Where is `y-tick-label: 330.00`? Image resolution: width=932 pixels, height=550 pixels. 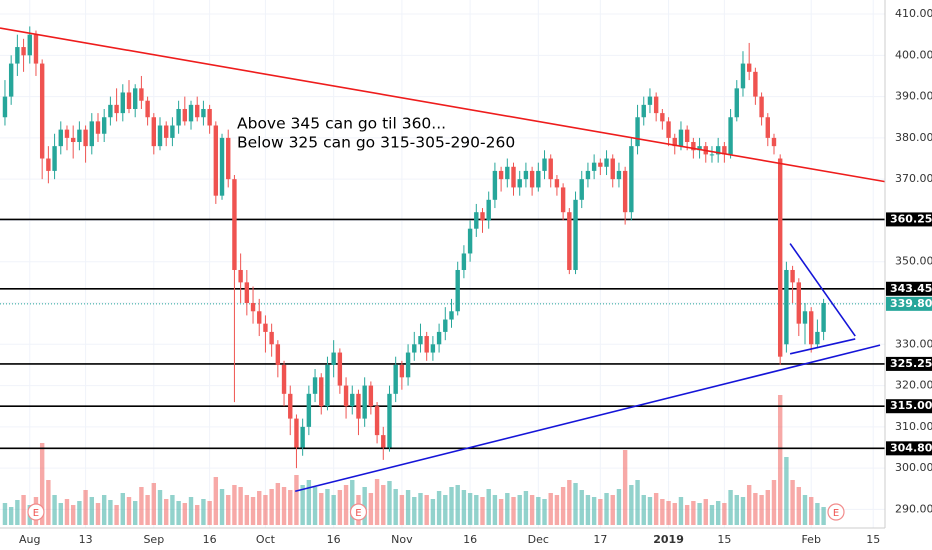
y-tick-label: 330.00 is located at coordinates (913, 343).